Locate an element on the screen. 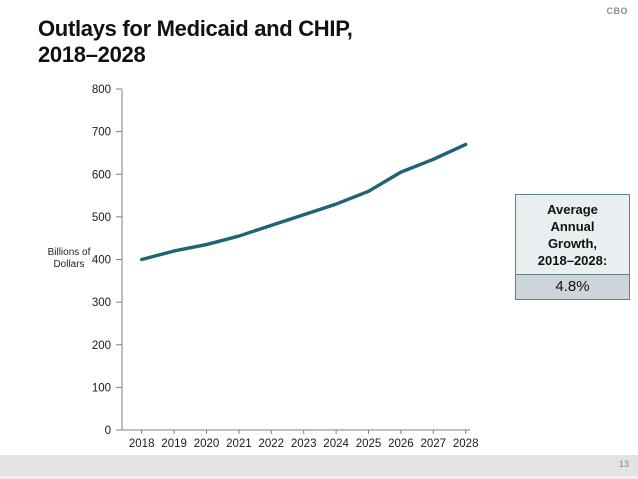  y-tick-label: 700 is located at coordinates (101, 133).